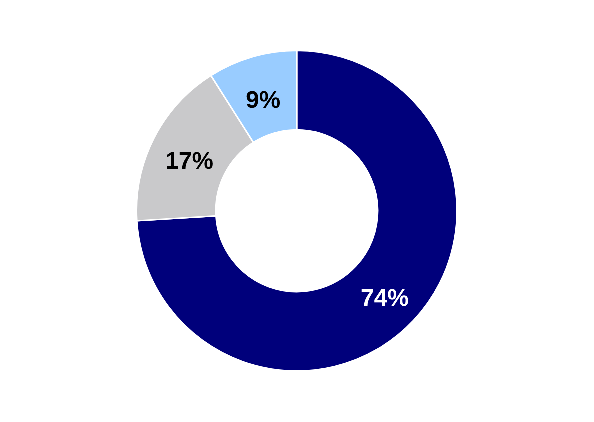 This screenshot has width=594, height=422. Describe the element at coordinates (384, 298) in the screenshot. I see `data-label: 74%` at that location.